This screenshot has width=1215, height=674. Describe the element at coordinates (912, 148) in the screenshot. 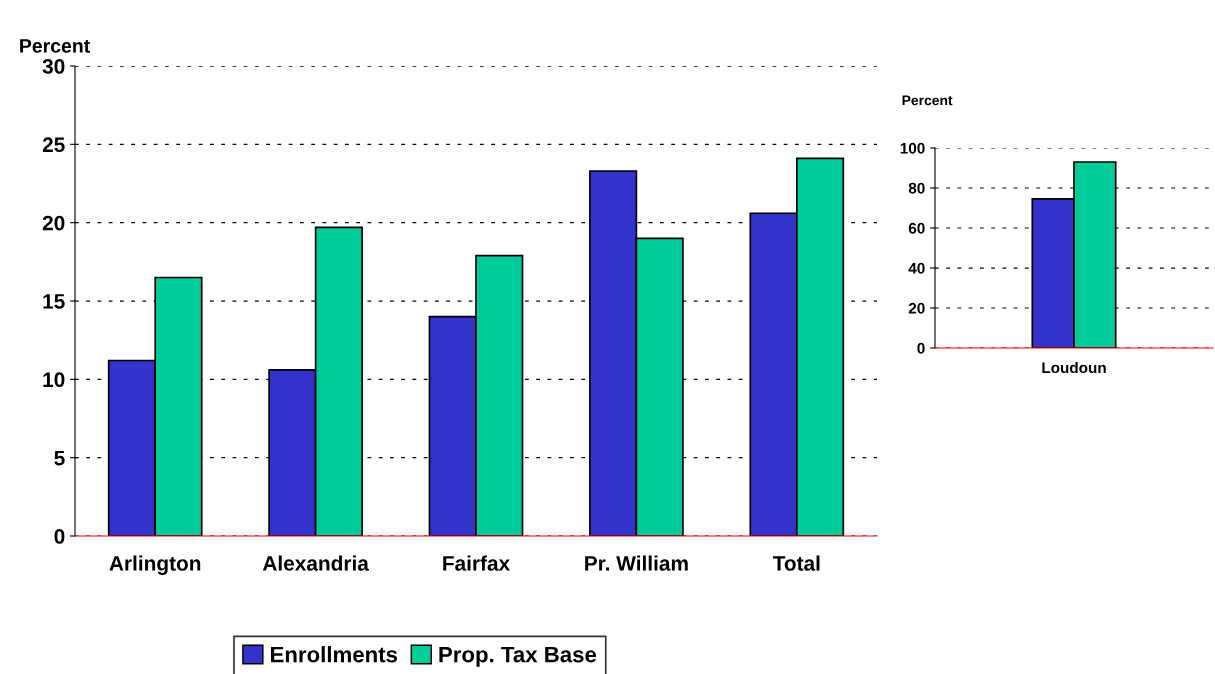

I see `y-tick-label: 100` at that location.